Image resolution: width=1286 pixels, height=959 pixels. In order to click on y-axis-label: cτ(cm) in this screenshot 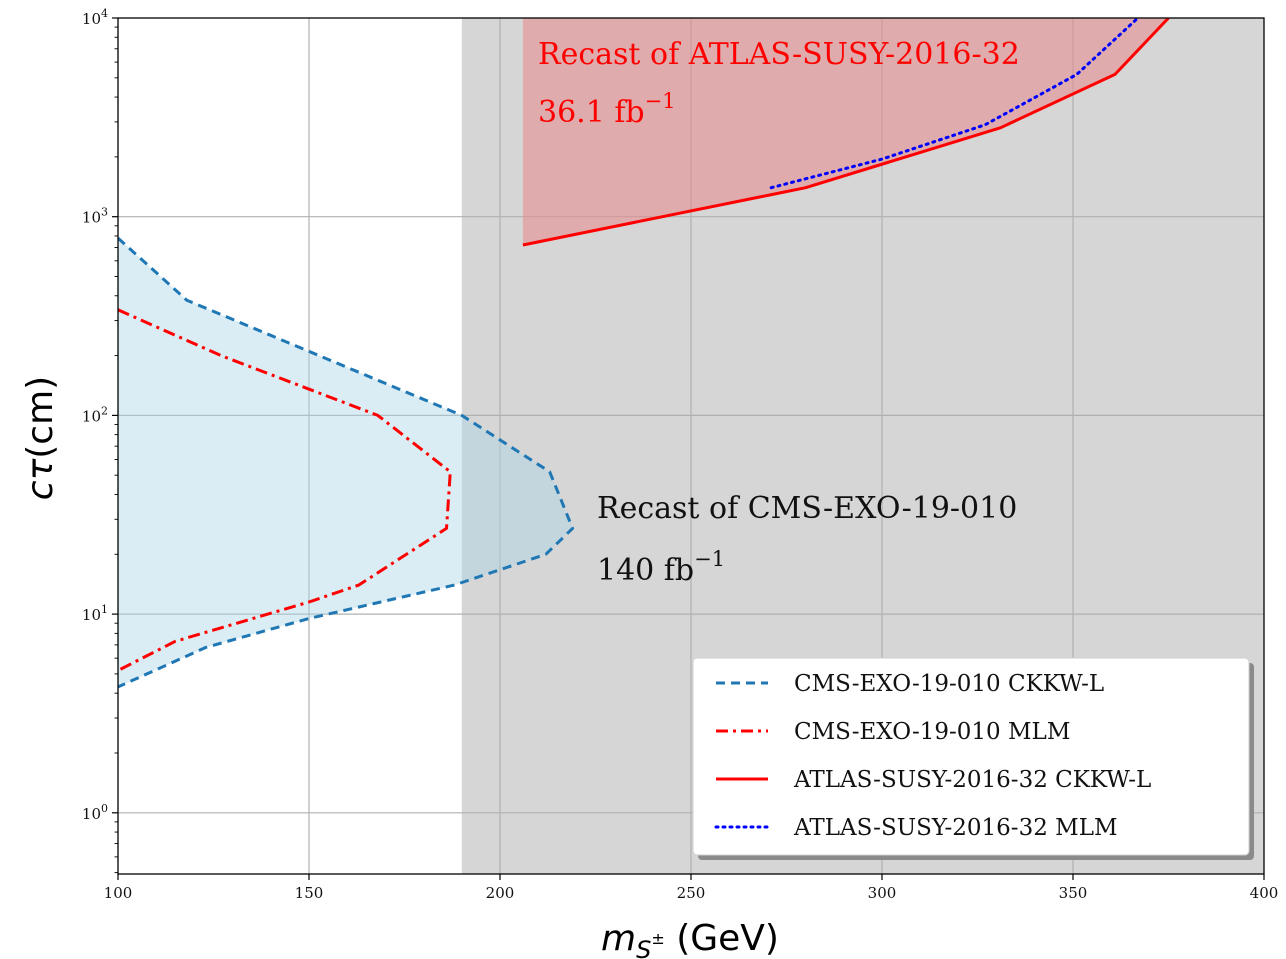, I will do `click(40, 438)`.